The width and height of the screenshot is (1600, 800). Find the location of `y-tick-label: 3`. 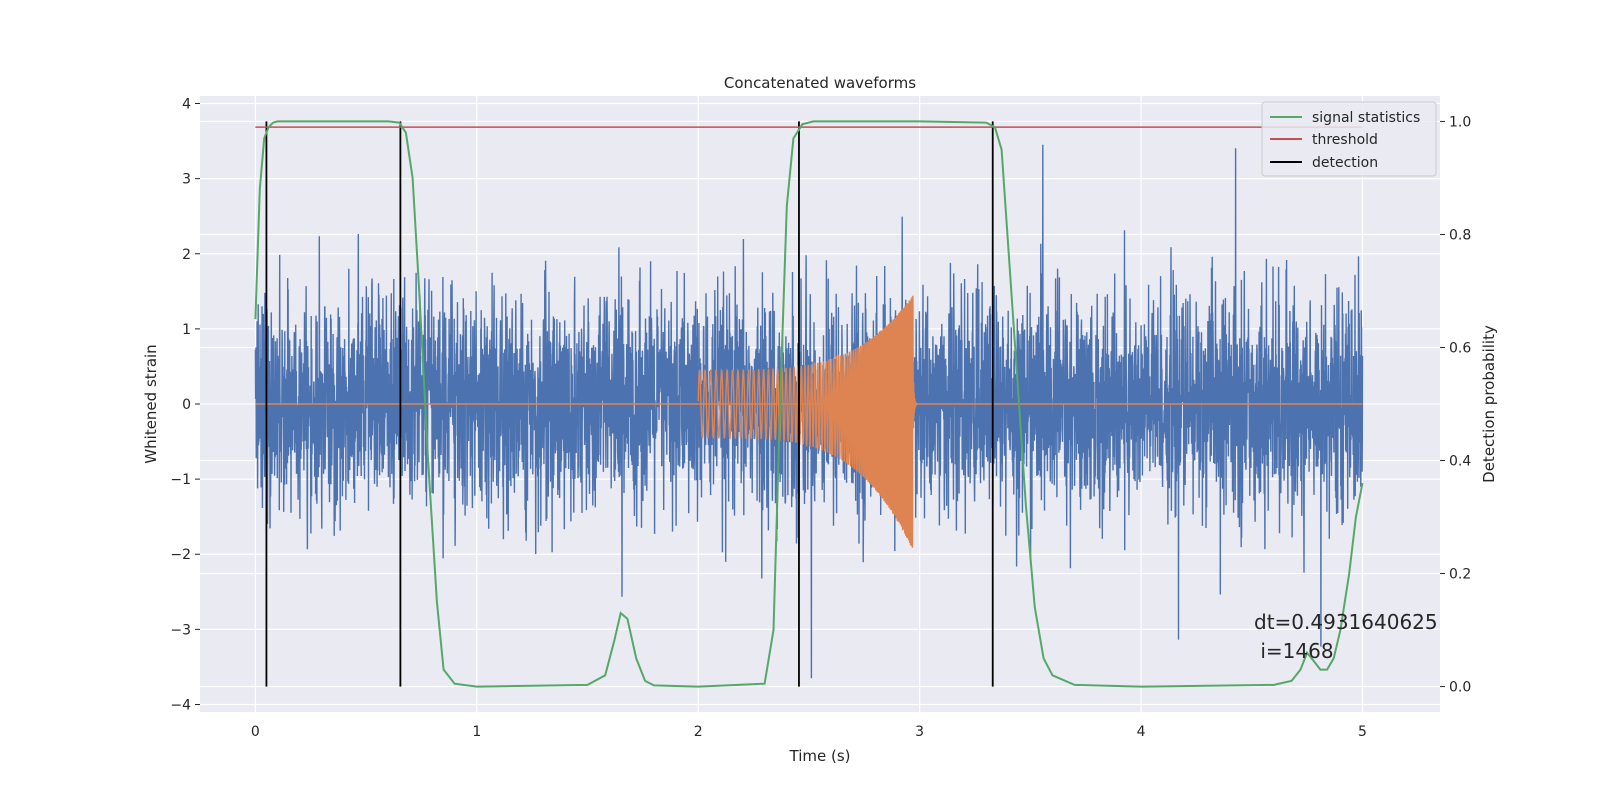

y-tick-label: 3 is located at coordinates (186, 180).